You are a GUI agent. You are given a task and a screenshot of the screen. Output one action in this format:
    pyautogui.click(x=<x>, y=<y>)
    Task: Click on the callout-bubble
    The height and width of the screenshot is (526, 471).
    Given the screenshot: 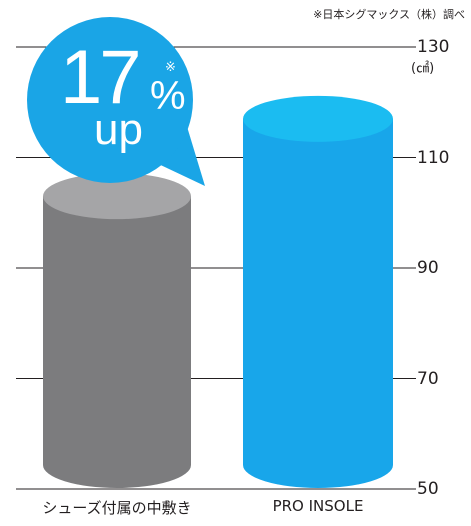 What is the action you would take?
    pyautogui.click(x=116, y=101)
    